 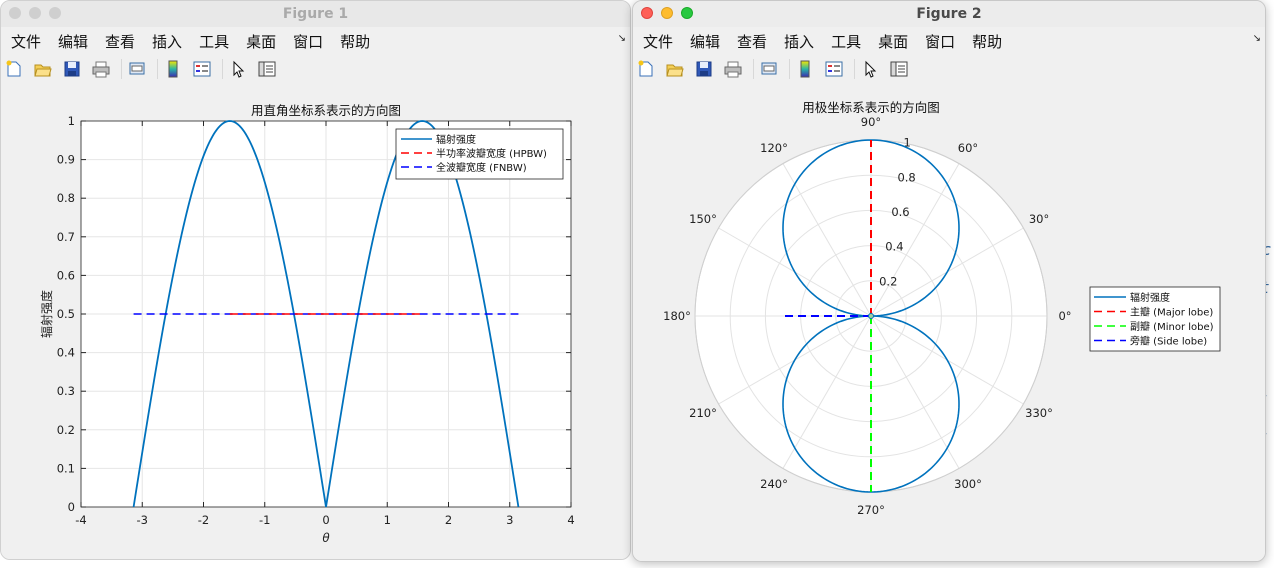 What do you see at coordinates (888, 281) in the screenshot?
I see `r-tick-label: 0.2` at bounding box center [888, 281].